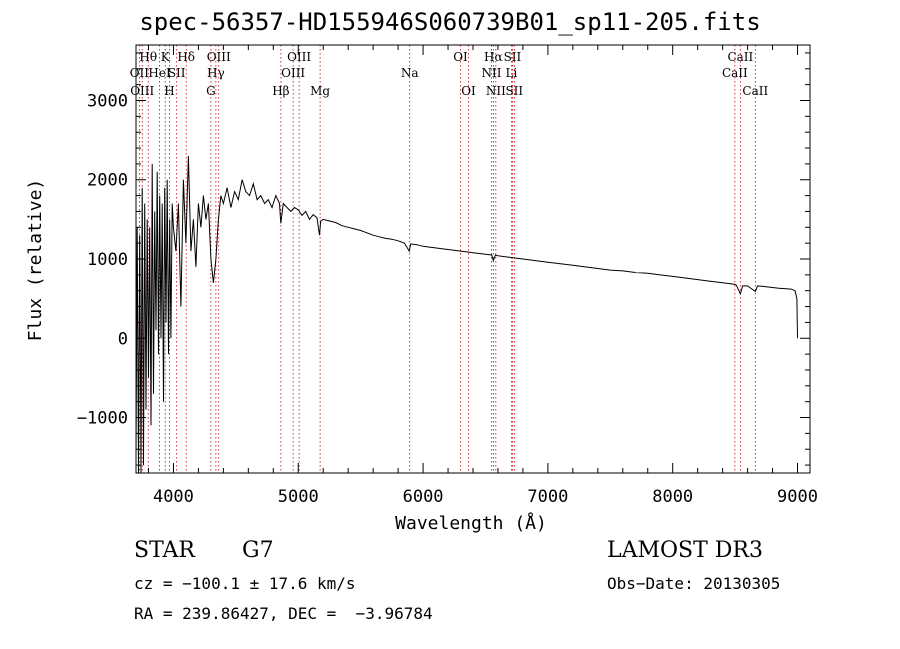 The height and width of the screenshot is (649, 900). I want to click on line-label: G, so click(211, 91).